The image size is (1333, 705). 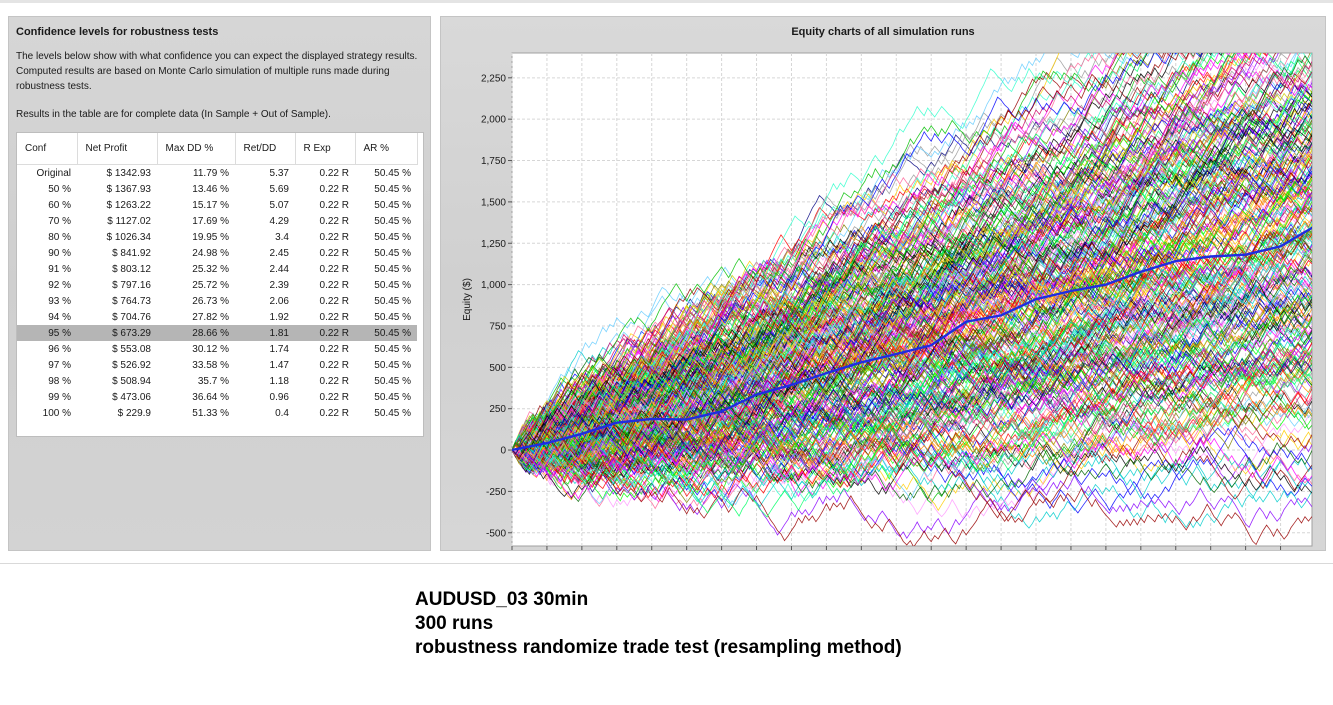 I want to click on cell-ret-dd: 2.06, so click(x=279, y=301).